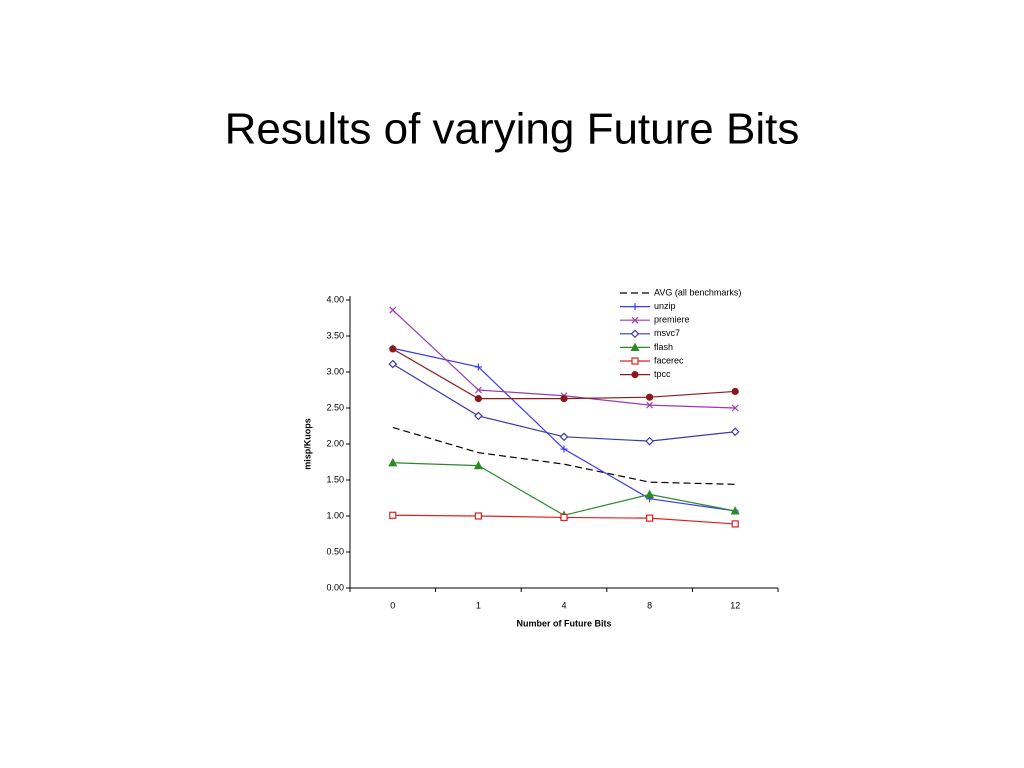  Describe the element at coordinates (335, 551) in the screenshot. I see `y-tick-label: 0.50` at that location.